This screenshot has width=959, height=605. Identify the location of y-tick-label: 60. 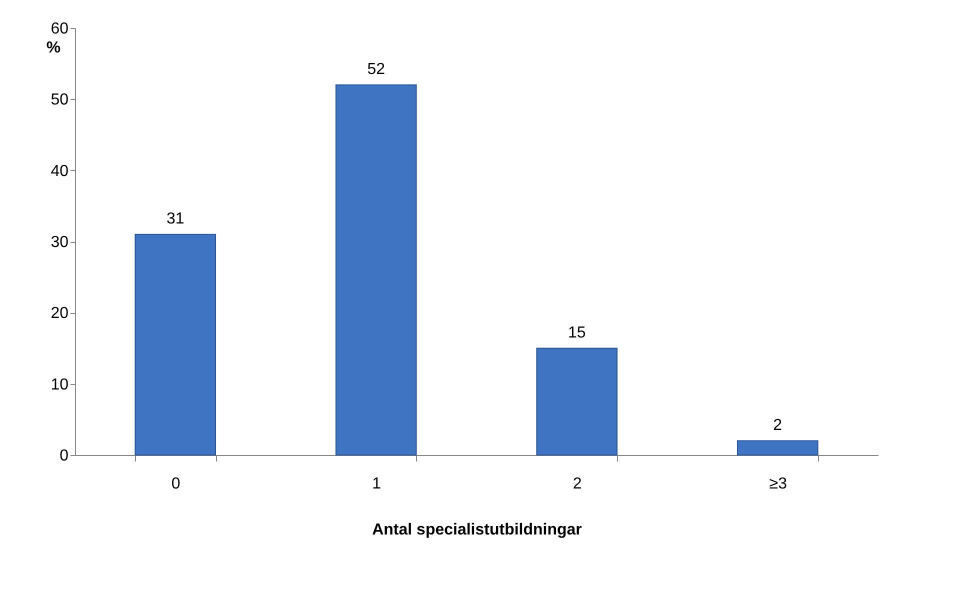
(59, 29).